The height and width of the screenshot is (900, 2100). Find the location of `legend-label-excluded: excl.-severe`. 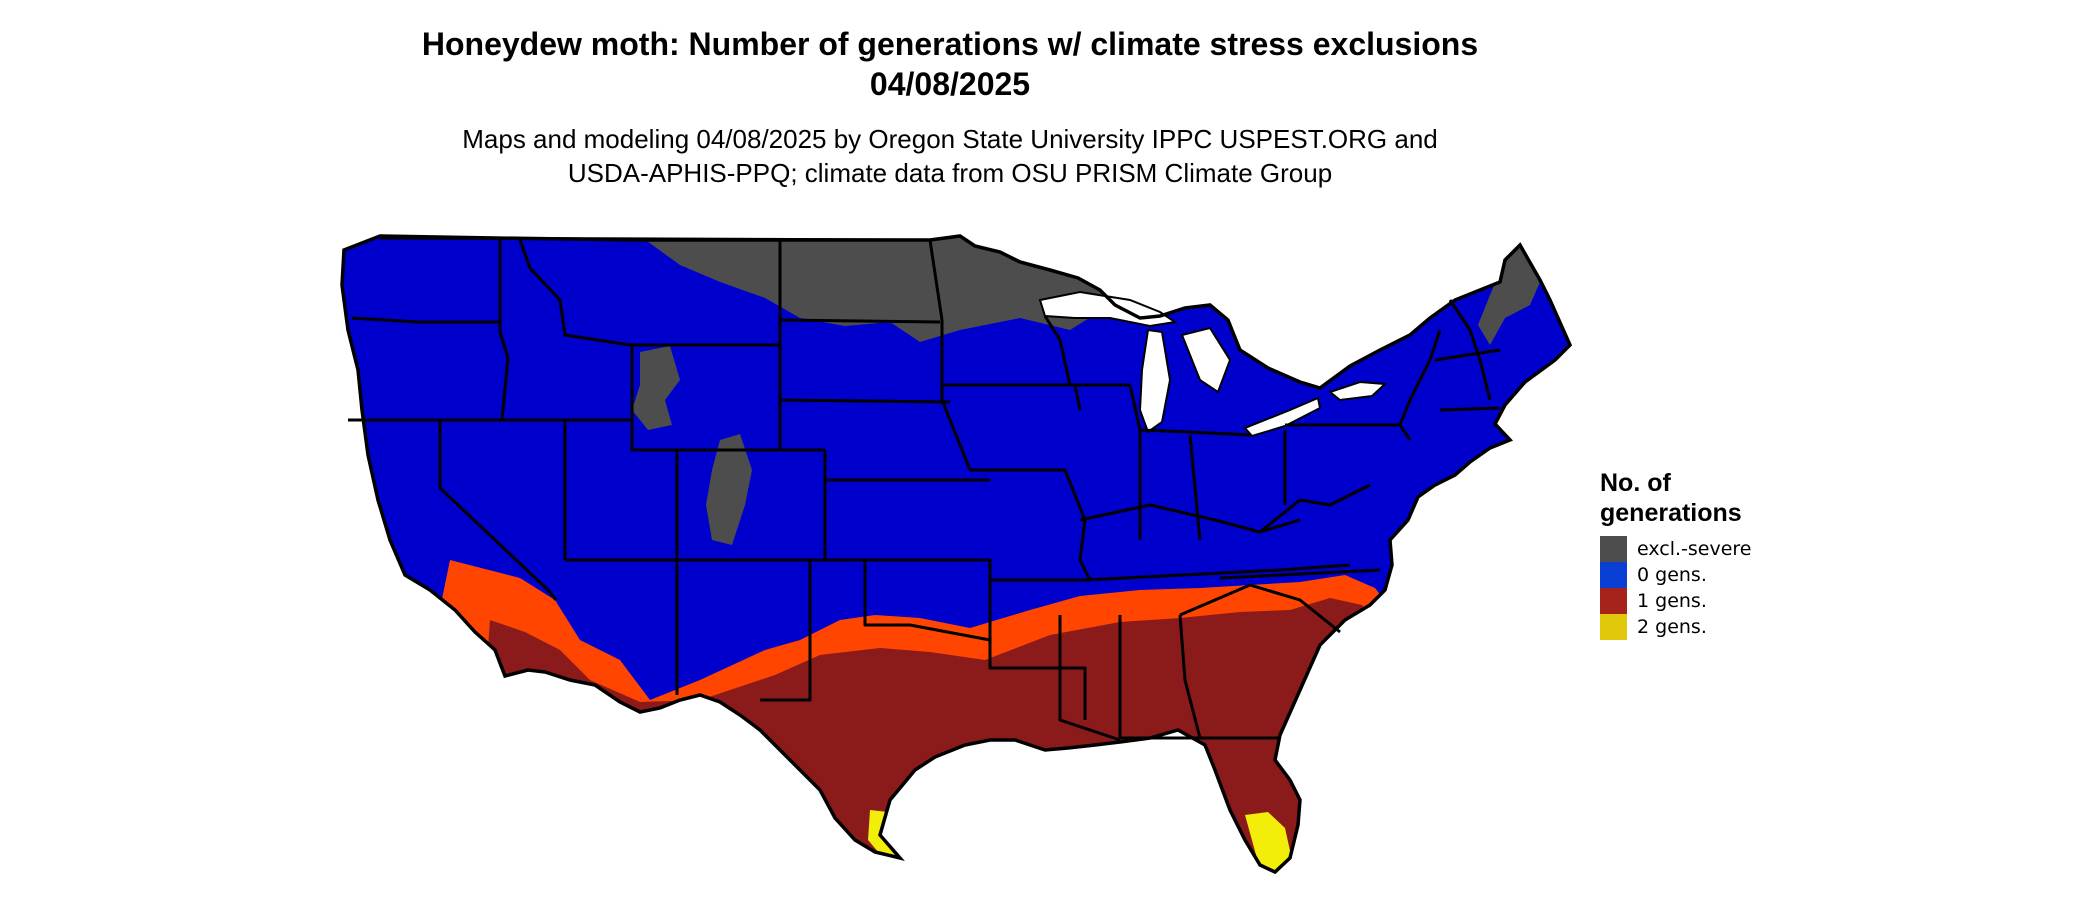

legend-label-excluded: excl.-severe is located at coordinates (1694, 549).